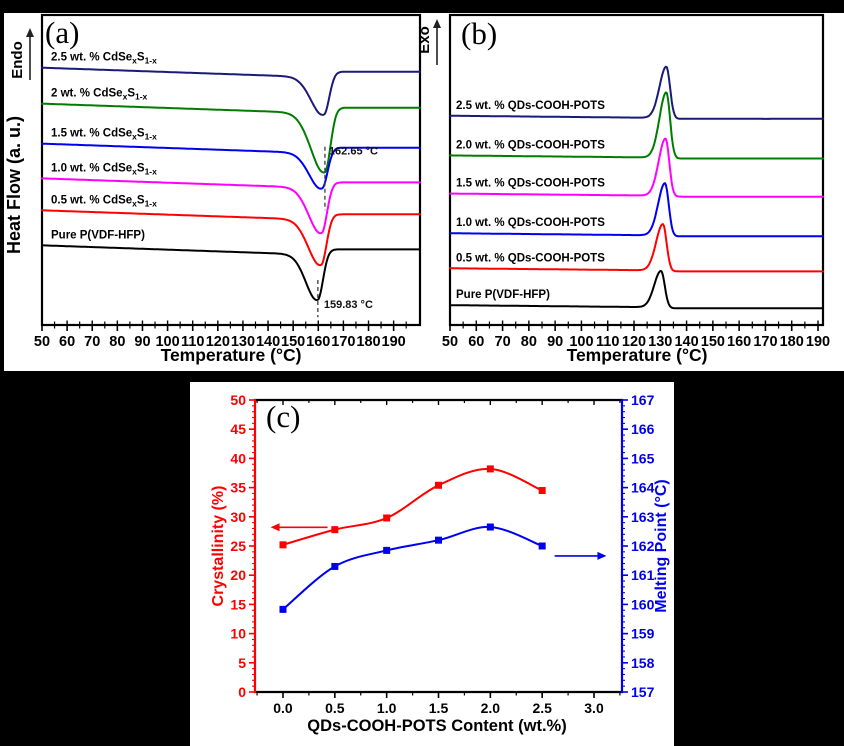 This screenshot has height=746, width=844. What do you see at coordinates (231, 166) in the screenshot?
I see `curve-1-5-wt-cdsexs1-x` at bounding box center [231, 166].